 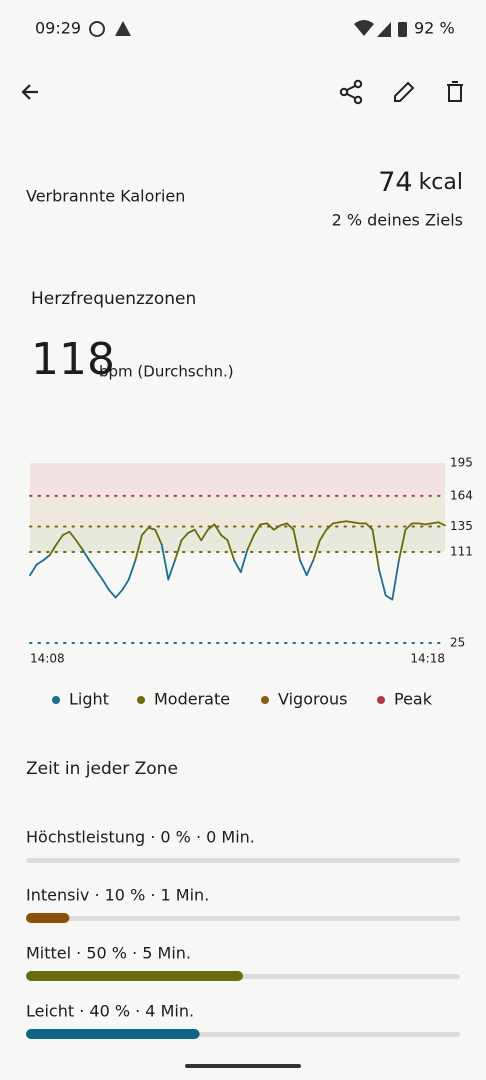 I want to click on legend-label: Moderate, so click(x=192, y=699).